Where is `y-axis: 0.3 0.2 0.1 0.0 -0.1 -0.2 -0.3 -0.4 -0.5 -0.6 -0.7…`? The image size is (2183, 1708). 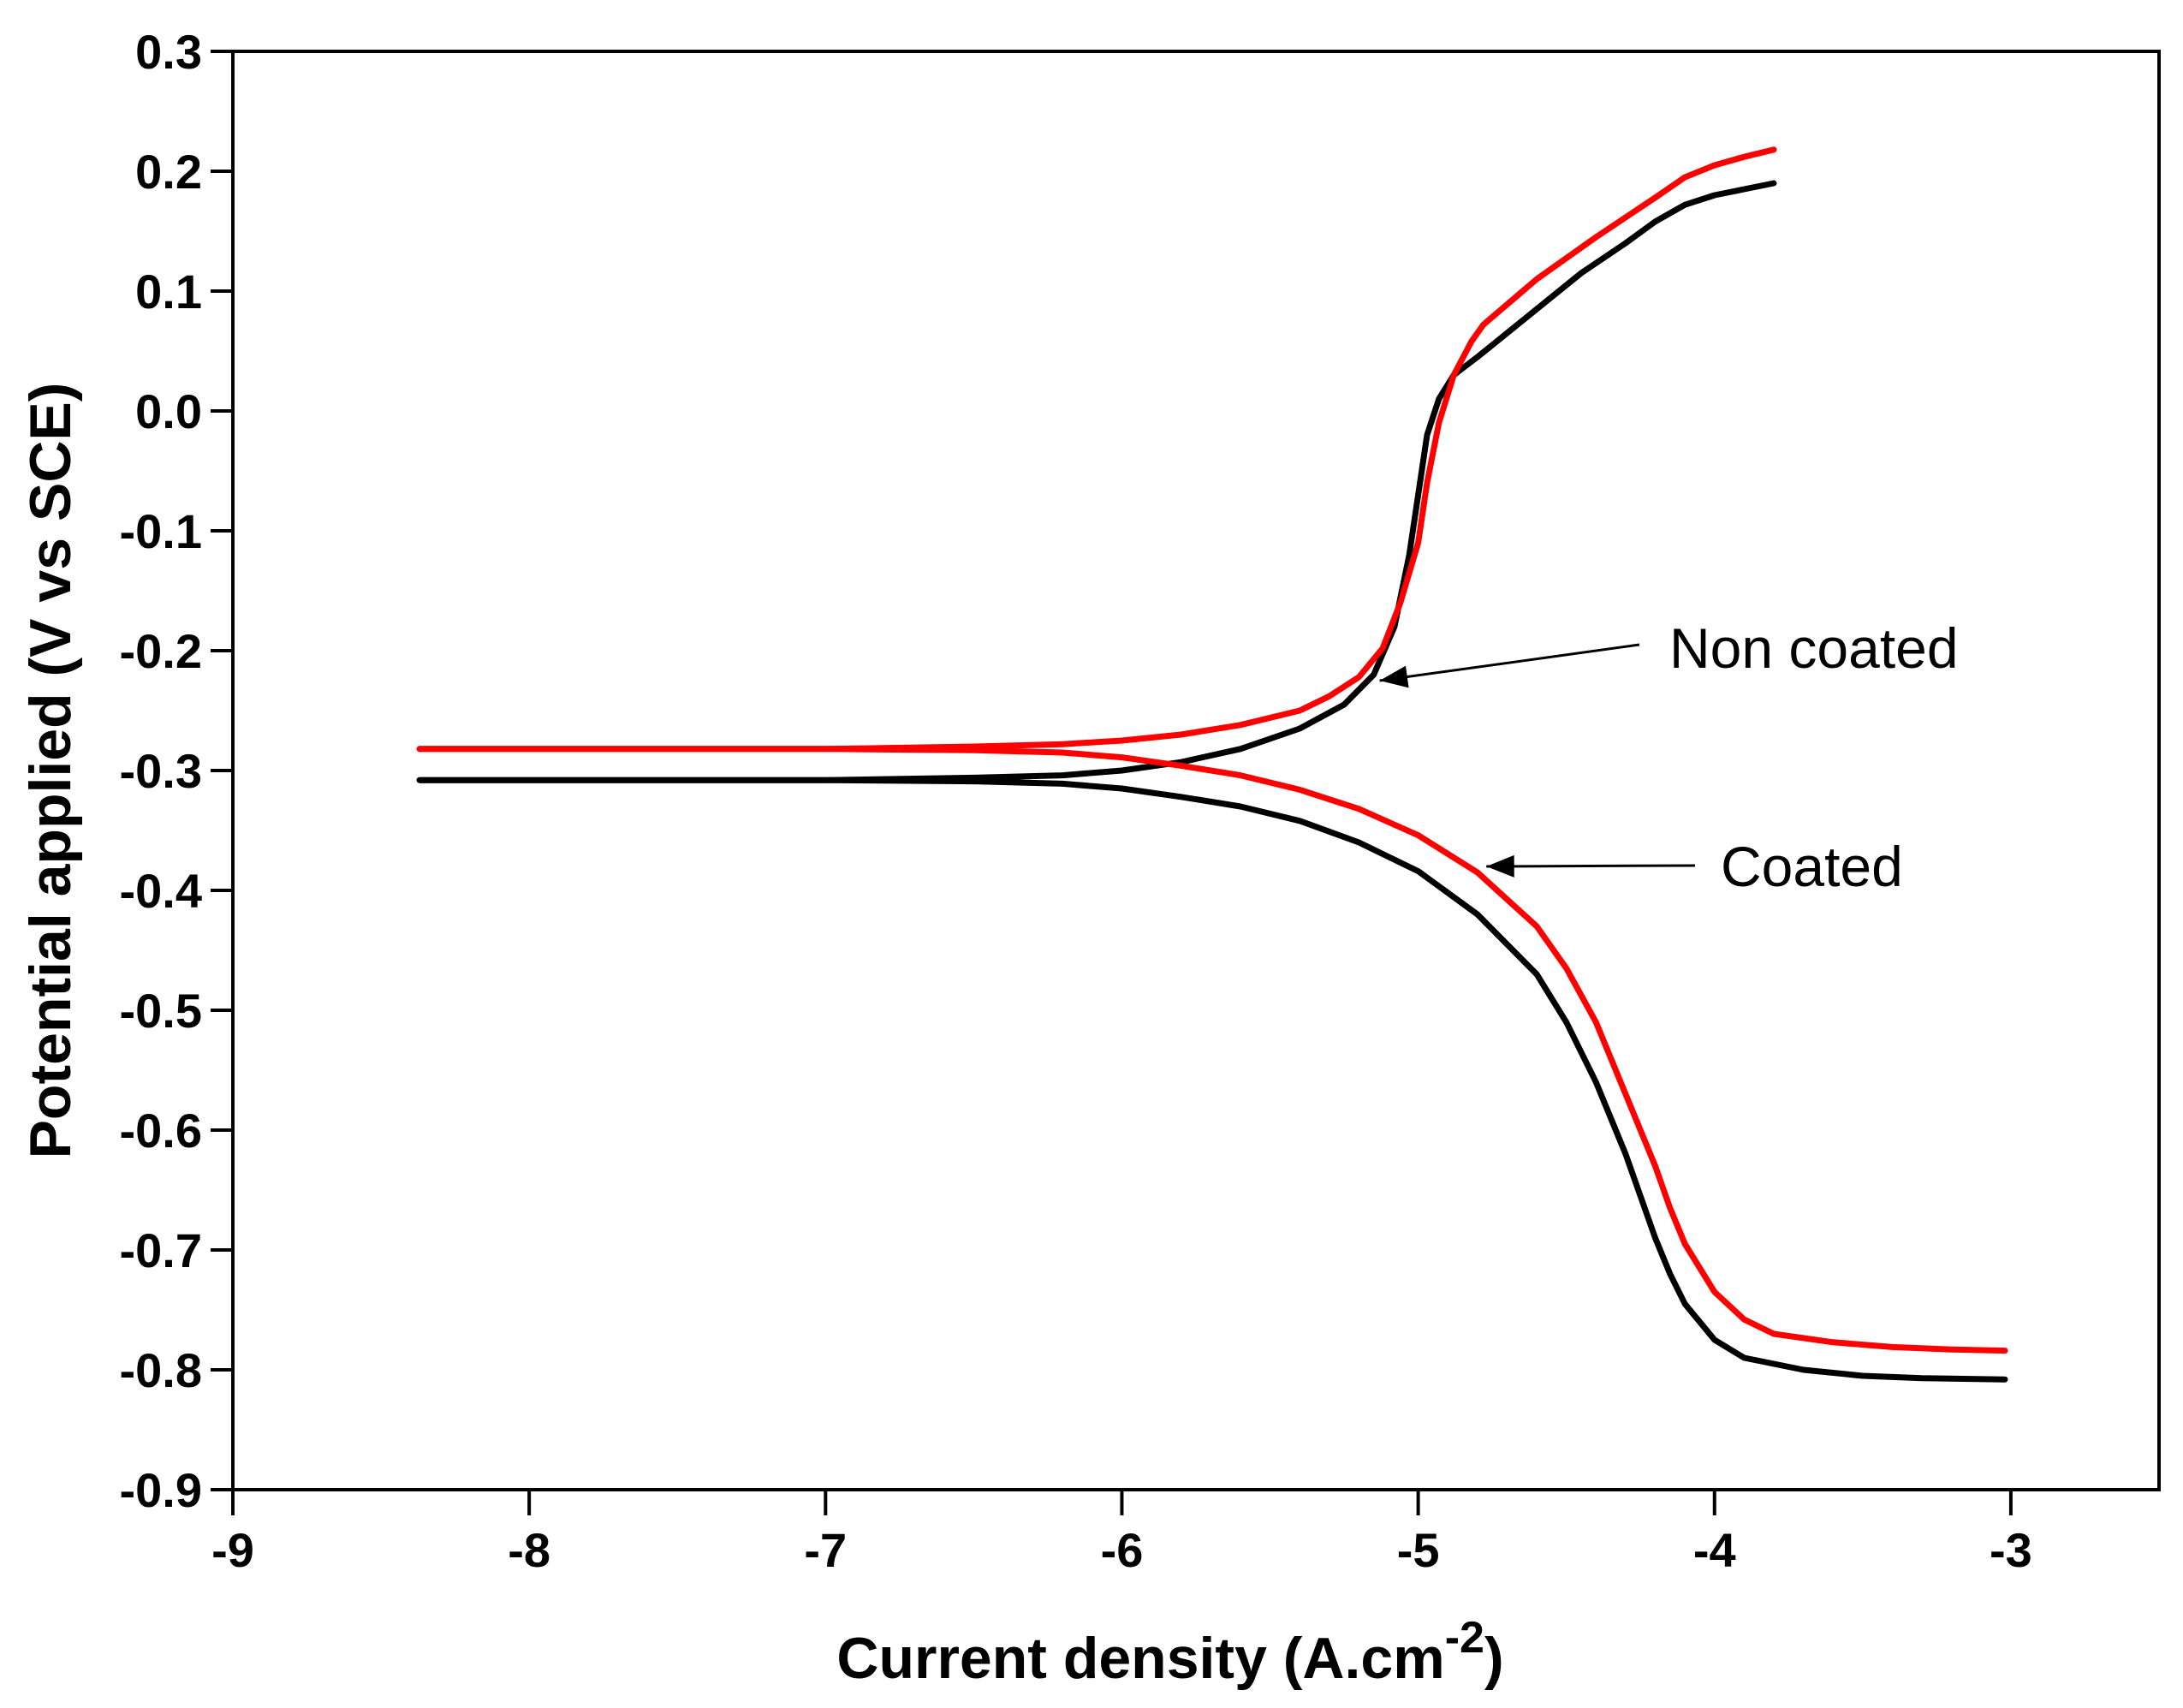 y-axis: 0.3 0.2 0.1 0.0 -0.1 -0.2 -0.3 -0.4 -0.5 -0.6 -0.7… is located at coordinates (176, 771).